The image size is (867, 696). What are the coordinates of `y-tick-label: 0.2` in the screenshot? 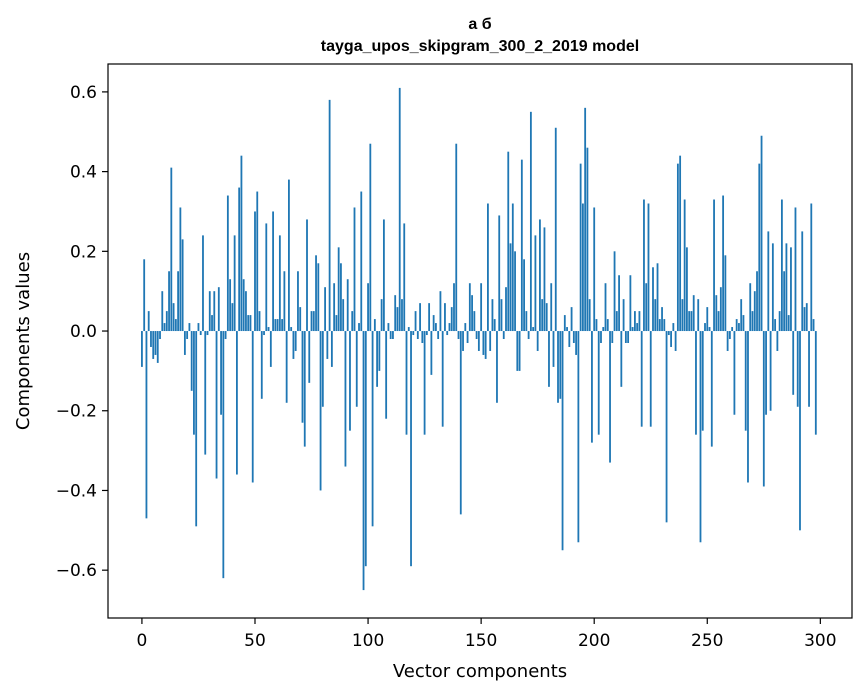 It's located at (83, 252).